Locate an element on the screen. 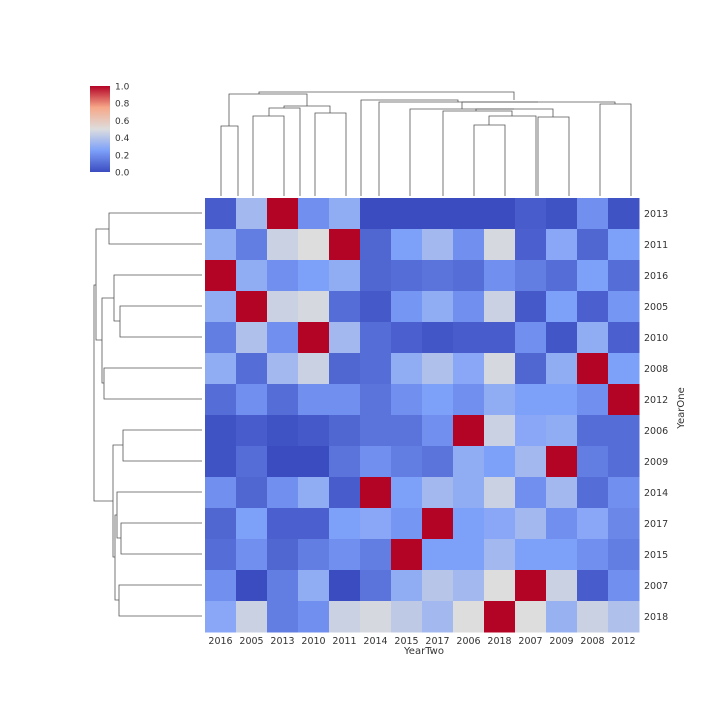  colorbar-tick-label: 0.8 is located at coordinates (122, 105).